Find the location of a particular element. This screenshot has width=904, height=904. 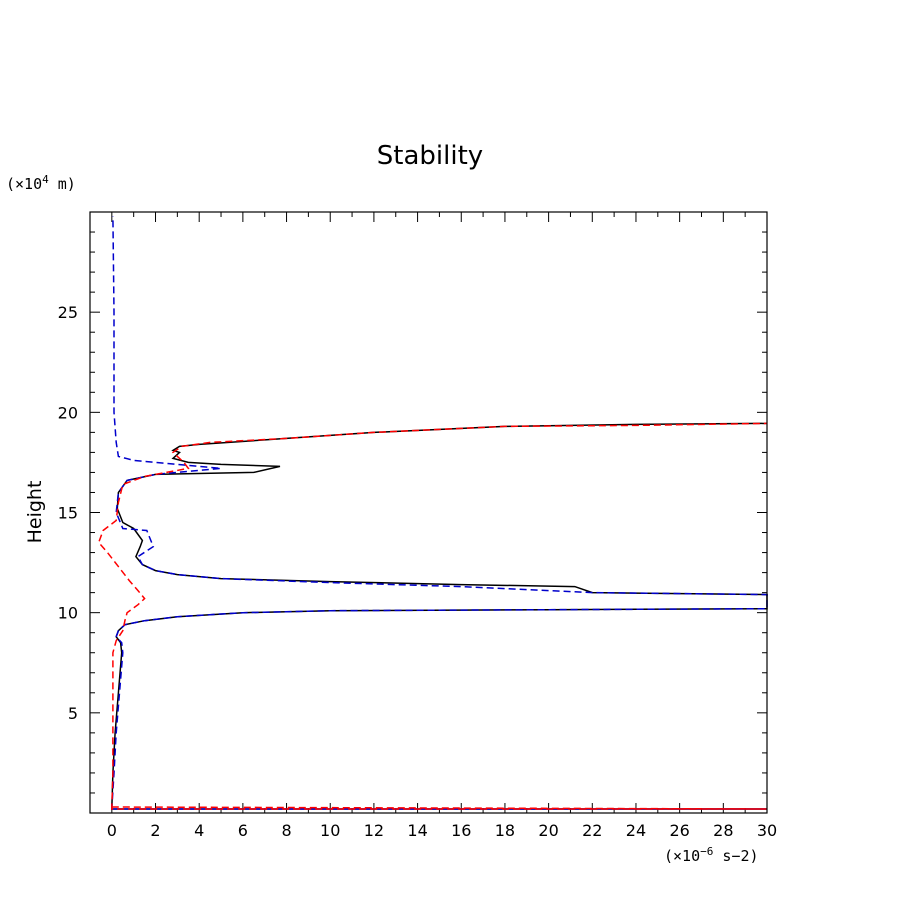

x-tick-label: 28 is located at coordinates (723, 830).